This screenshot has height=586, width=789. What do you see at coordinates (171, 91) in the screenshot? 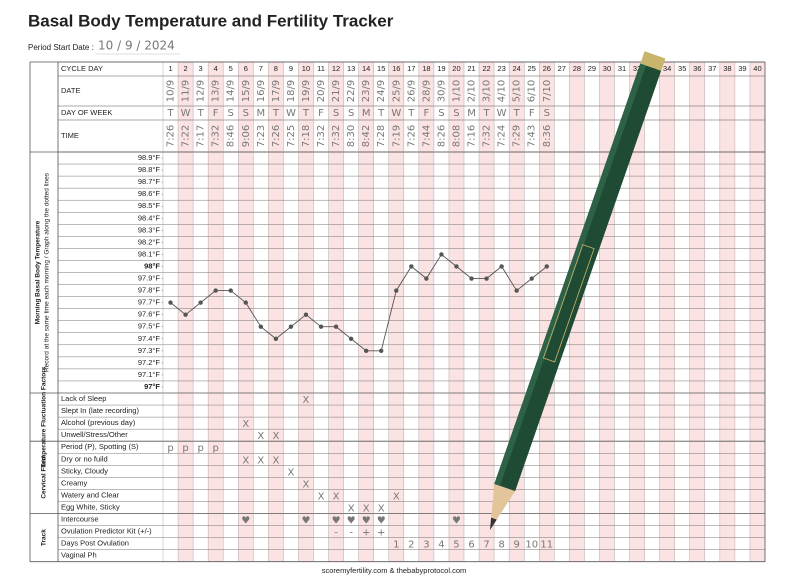
I see `date: 10/9` at bounding box center [171, 91].